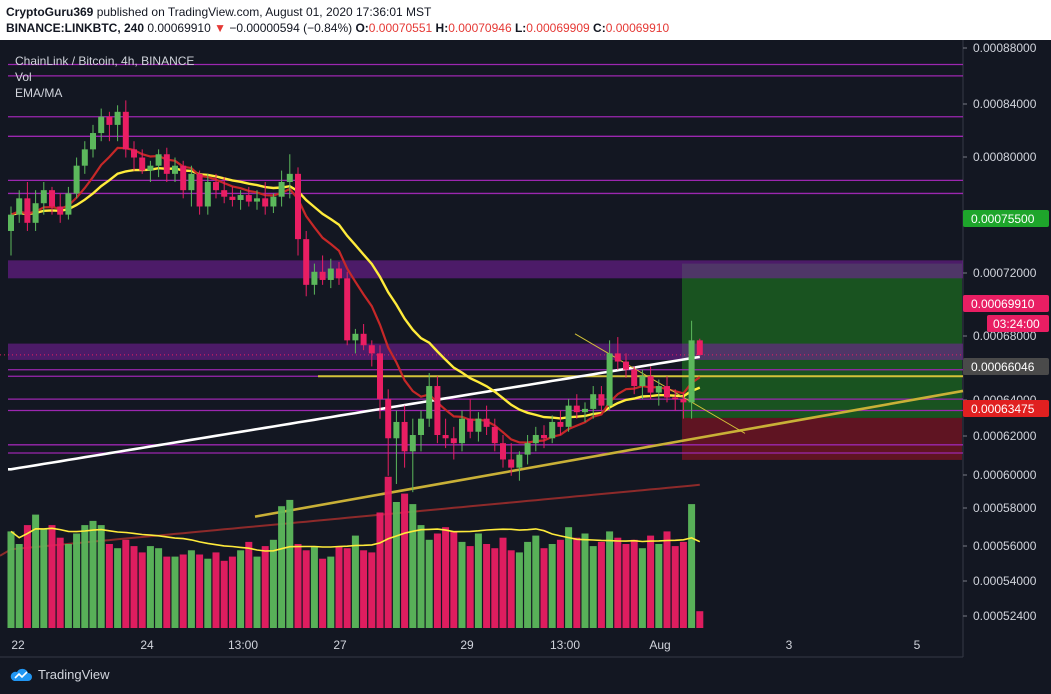 This screenshot has height=694, width=1051. I want to click on time-tick-label: 24, so click(147, 645).